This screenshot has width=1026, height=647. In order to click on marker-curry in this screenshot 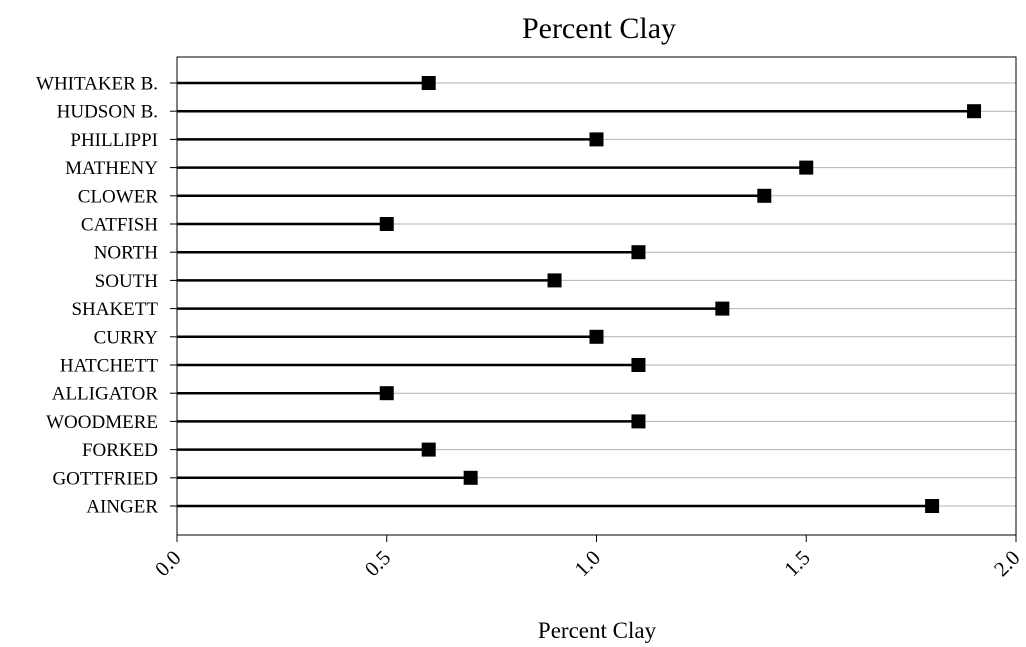, I will do `click(596, 336)`.